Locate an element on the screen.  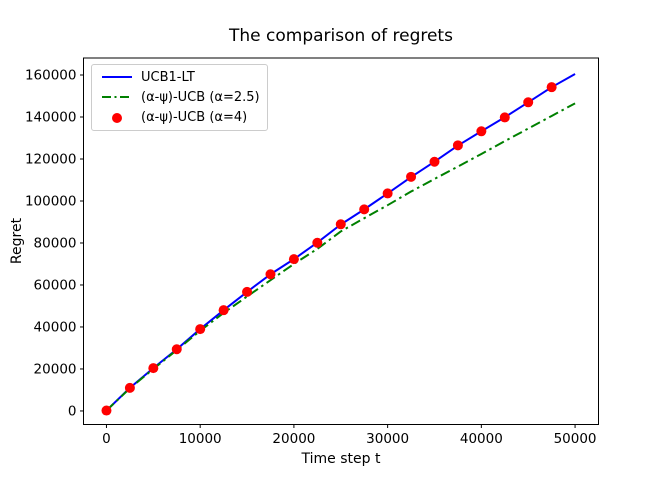
x-tick-label: 30000 is located at coordinates (387, 439).